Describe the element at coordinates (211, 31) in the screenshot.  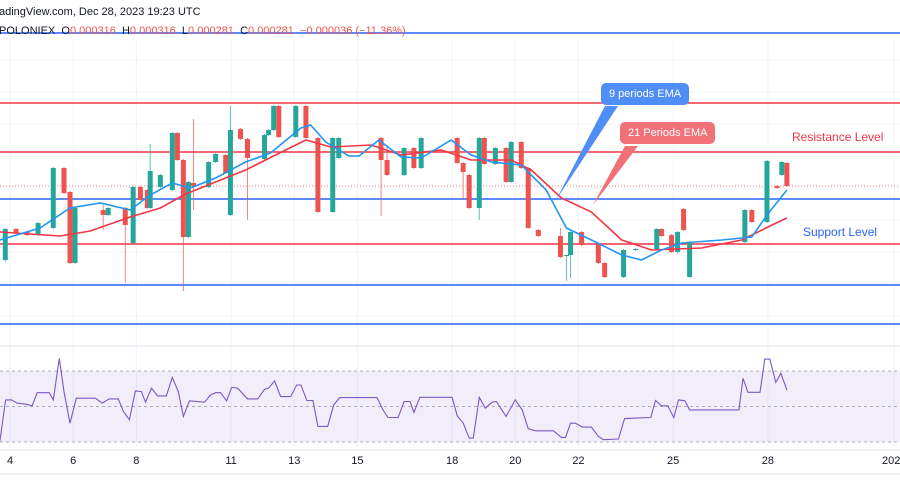
I see `low-value: 0.000281` at that location.